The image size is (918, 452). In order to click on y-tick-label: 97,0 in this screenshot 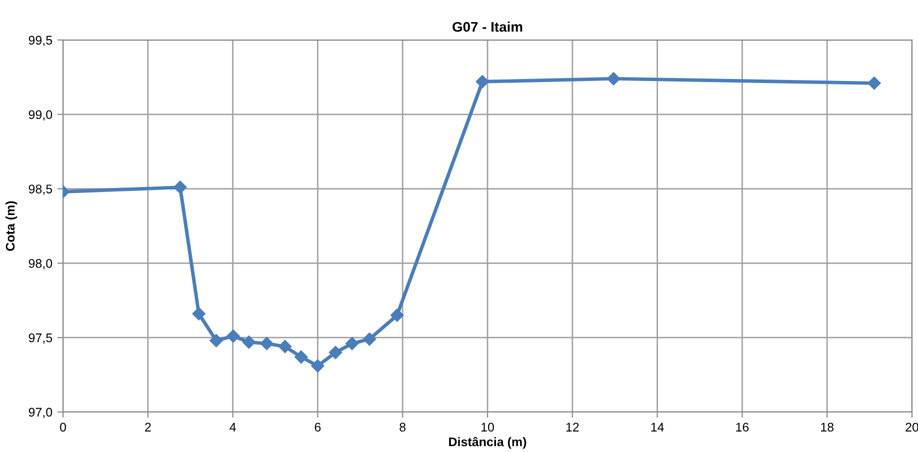, I will do `click(40, 413)`.